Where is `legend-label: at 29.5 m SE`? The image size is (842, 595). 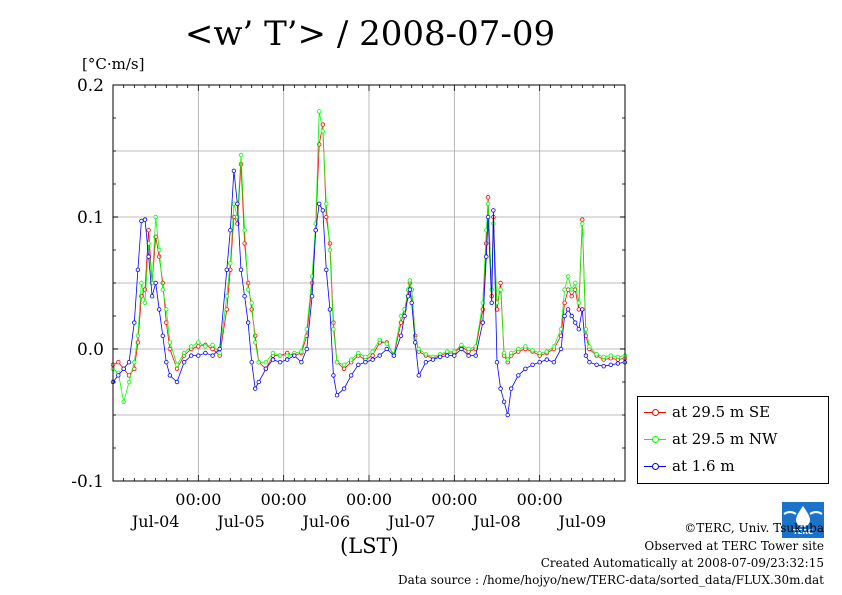 legend-label: at 29.5 m SE is located at coordinates (721, 412).